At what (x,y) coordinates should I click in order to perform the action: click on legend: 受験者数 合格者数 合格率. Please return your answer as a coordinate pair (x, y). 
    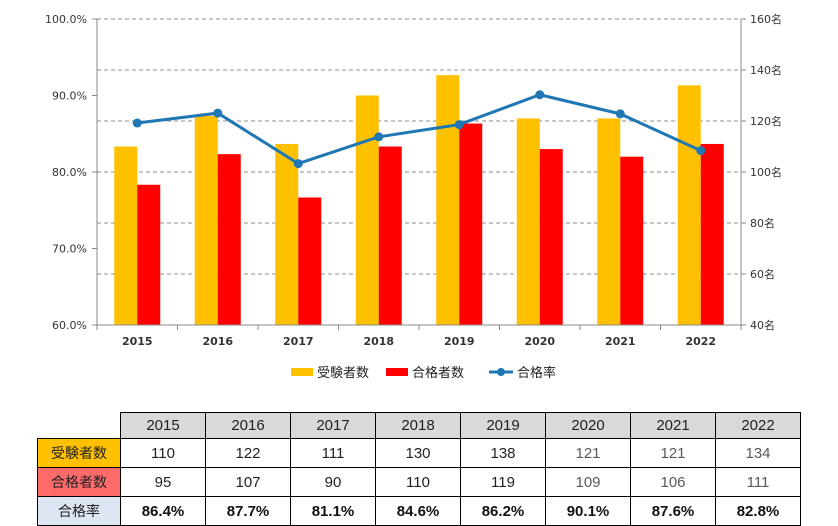
    Looking at the image, I should click on (423, 373).